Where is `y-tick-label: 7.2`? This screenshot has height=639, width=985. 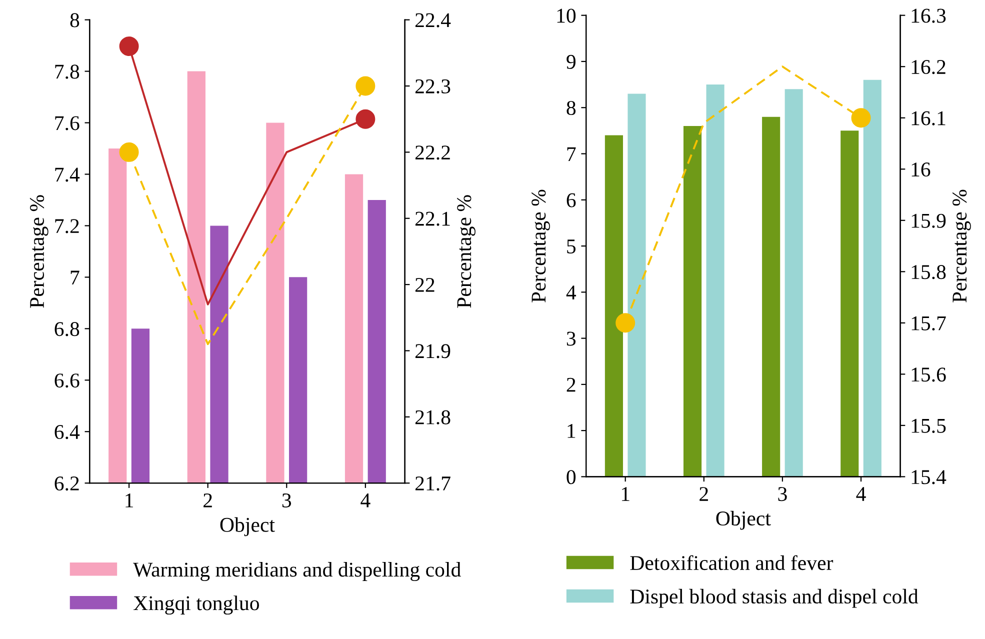
y-tick-label: 7.2 is located at coordinates (67, 226).